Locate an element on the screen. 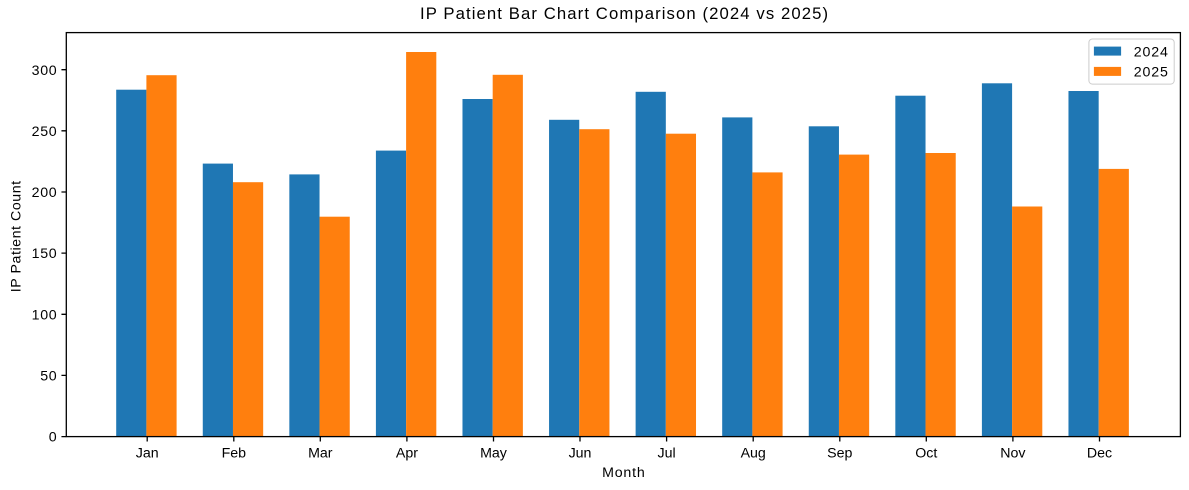  svg-text: Jul is located at coordinates (667, 454).